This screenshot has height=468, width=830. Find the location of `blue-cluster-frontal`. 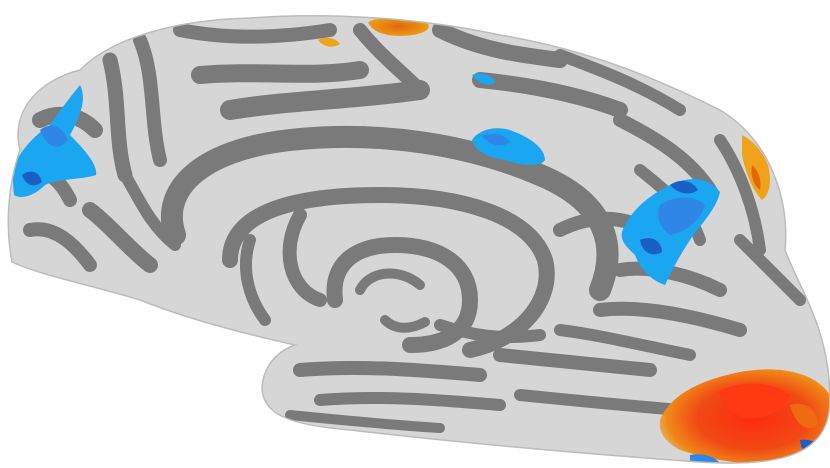

blue-cluster-frontal is located at coordinates (54, 141).